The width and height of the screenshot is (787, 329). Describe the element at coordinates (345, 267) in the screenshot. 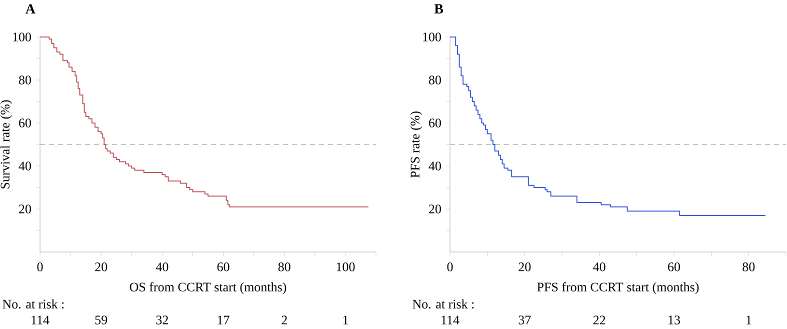

I see `x-tick-label: 100` at that location.